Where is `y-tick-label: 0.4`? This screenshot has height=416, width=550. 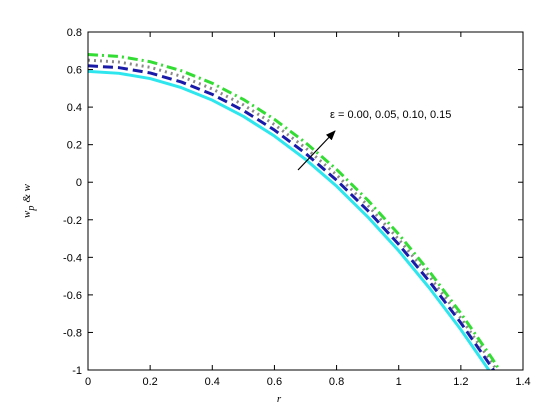
y-tick-label: 0.4 is located at coordinates (74, 108).